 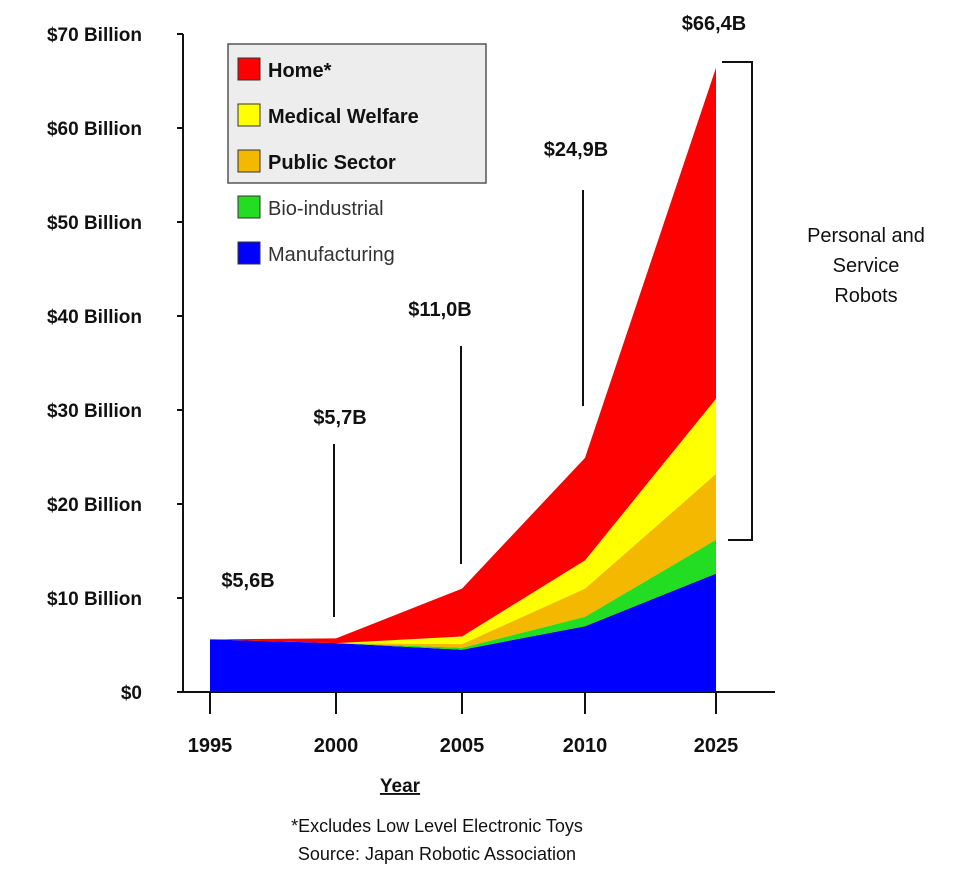 I want to click on source-note: Source: Japan Robotic Association, so click(x=437, y=854).